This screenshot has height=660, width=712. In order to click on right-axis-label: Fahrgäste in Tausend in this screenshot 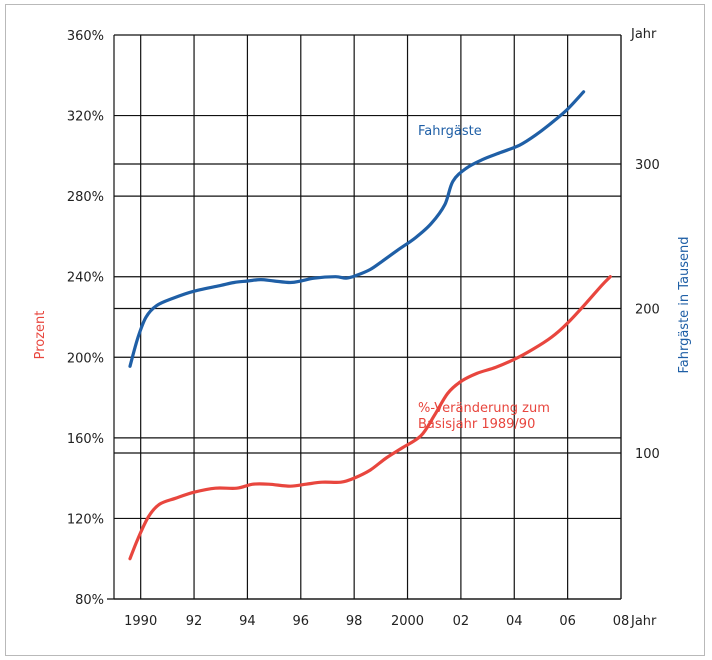, I will do `click(684, 304)`.